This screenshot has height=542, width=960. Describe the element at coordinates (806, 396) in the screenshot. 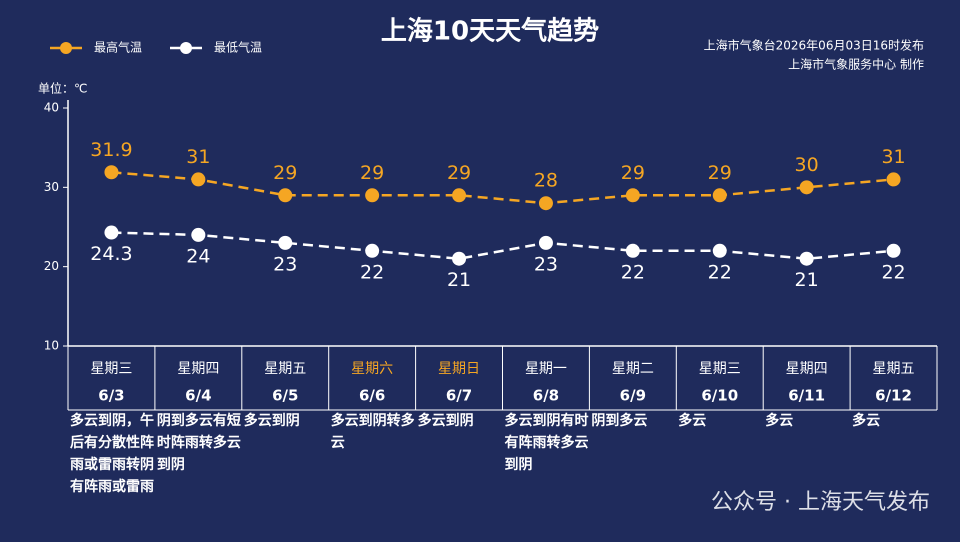

I see `x-tick-label: 6/11` at that location.